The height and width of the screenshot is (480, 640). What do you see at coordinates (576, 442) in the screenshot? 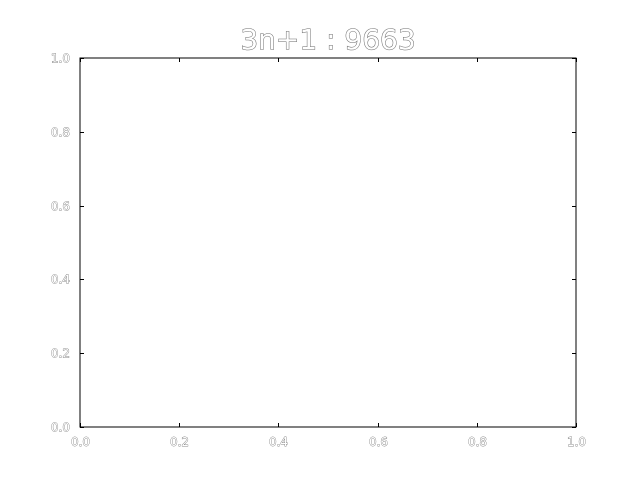
I see `x-tick-label: 1.0` at bounding box center [576, 442].